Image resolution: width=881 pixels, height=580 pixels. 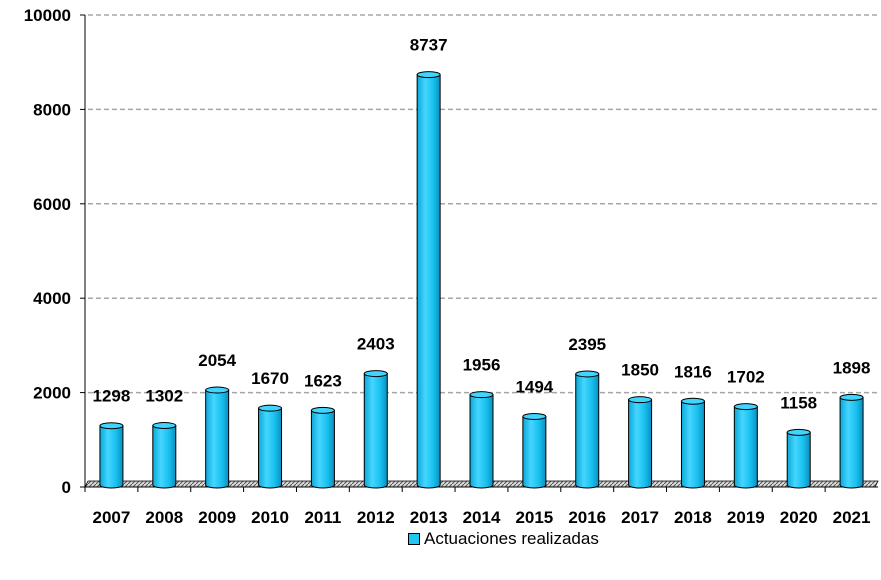 What do you see at coordinates (746, 377) in the screenshot?
I see `data-label: 1702` at bounding box center [746, 377].